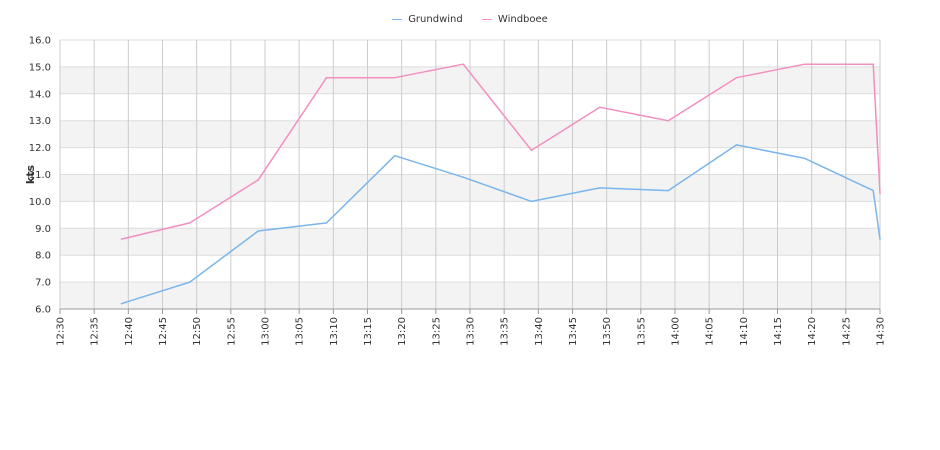 This screenshot has width=940, height=450. What do you see at coordinates (368, 331) in the screenshot?
I see `x-tick-label: 13:15` at bounding box center [368, 331].